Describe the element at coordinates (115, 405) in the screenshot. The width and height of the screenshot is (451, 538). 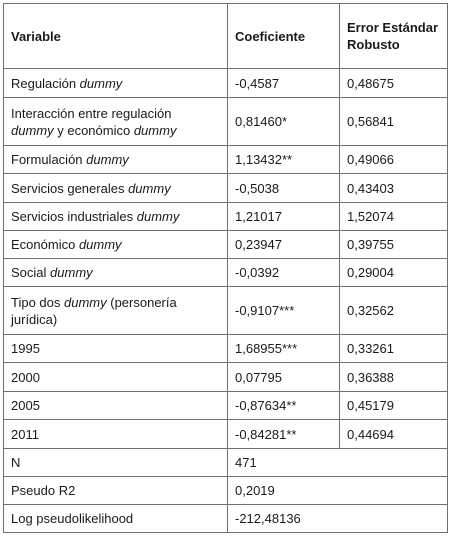
I see `variable-cell: 2005` at that location.